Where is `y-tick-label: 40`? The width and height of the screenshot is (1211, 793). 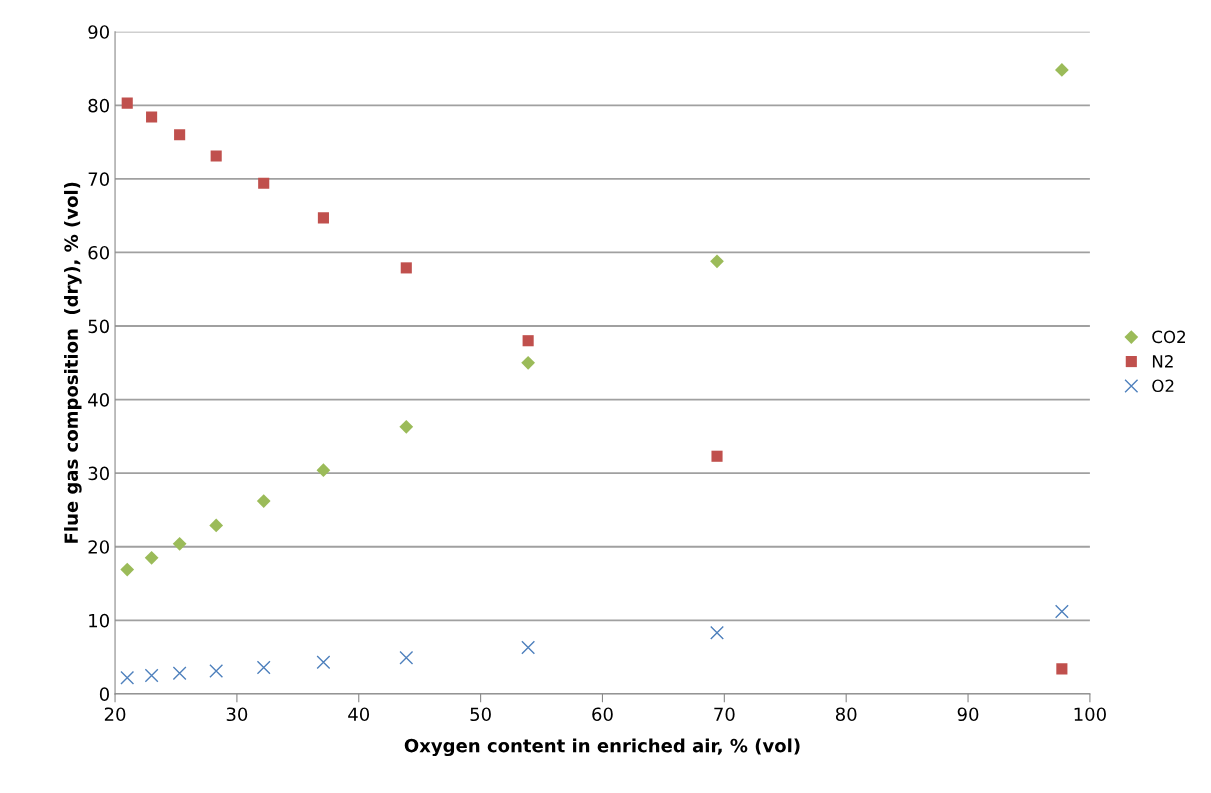 y-tick-label: 40 is located at coordinates (98, 400).